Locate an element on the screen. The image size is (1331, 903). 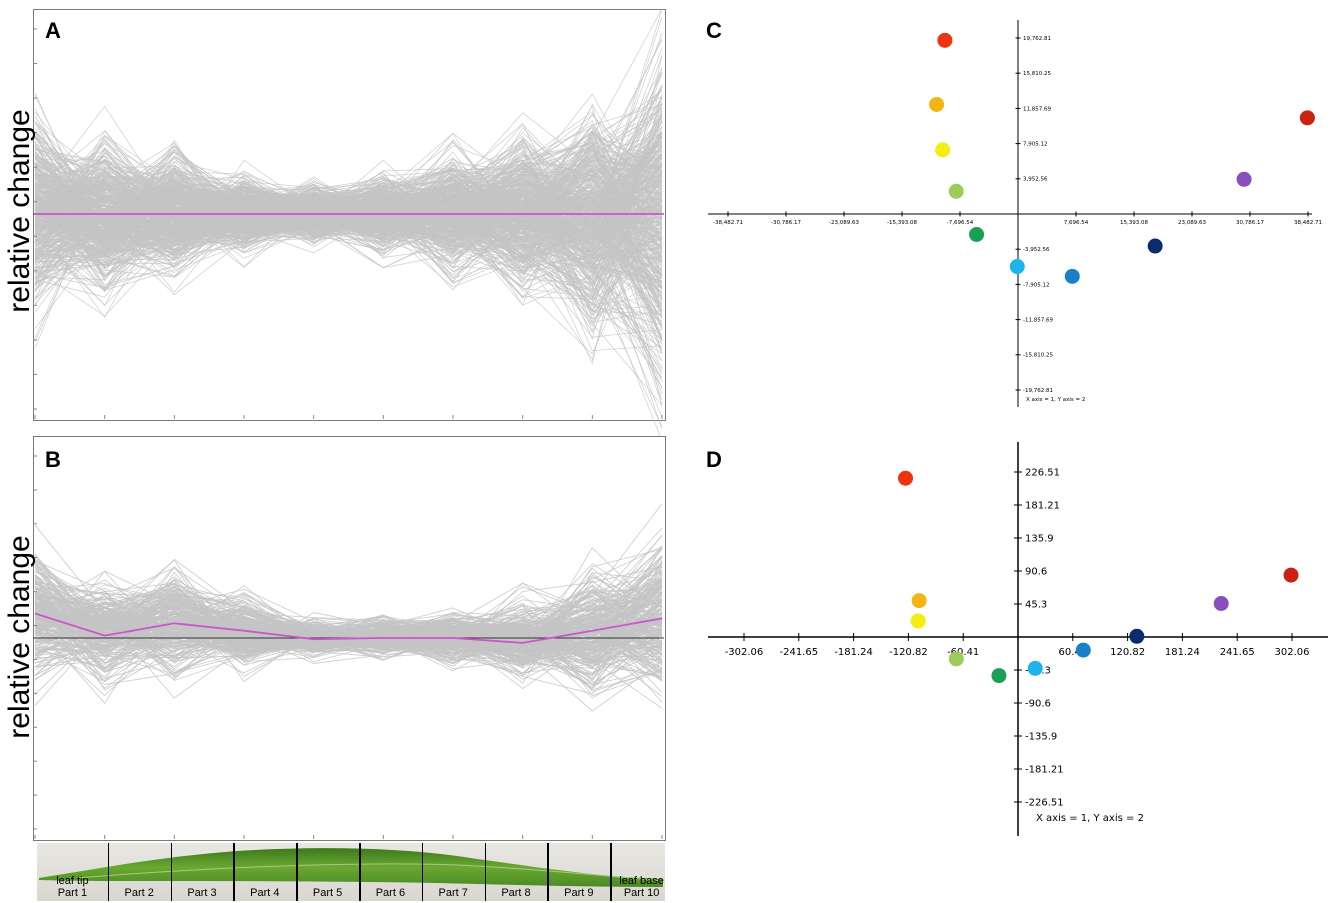
leaf-part-name: Part 9 is located at coordinates (579, 893).